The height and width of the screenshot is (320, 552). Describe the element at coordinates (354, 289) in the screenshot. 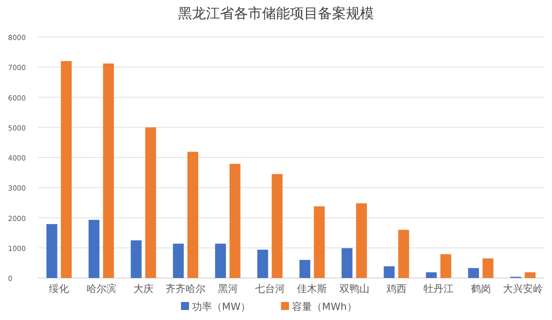

I see `x-tick-label: 双鸭山` at that location.